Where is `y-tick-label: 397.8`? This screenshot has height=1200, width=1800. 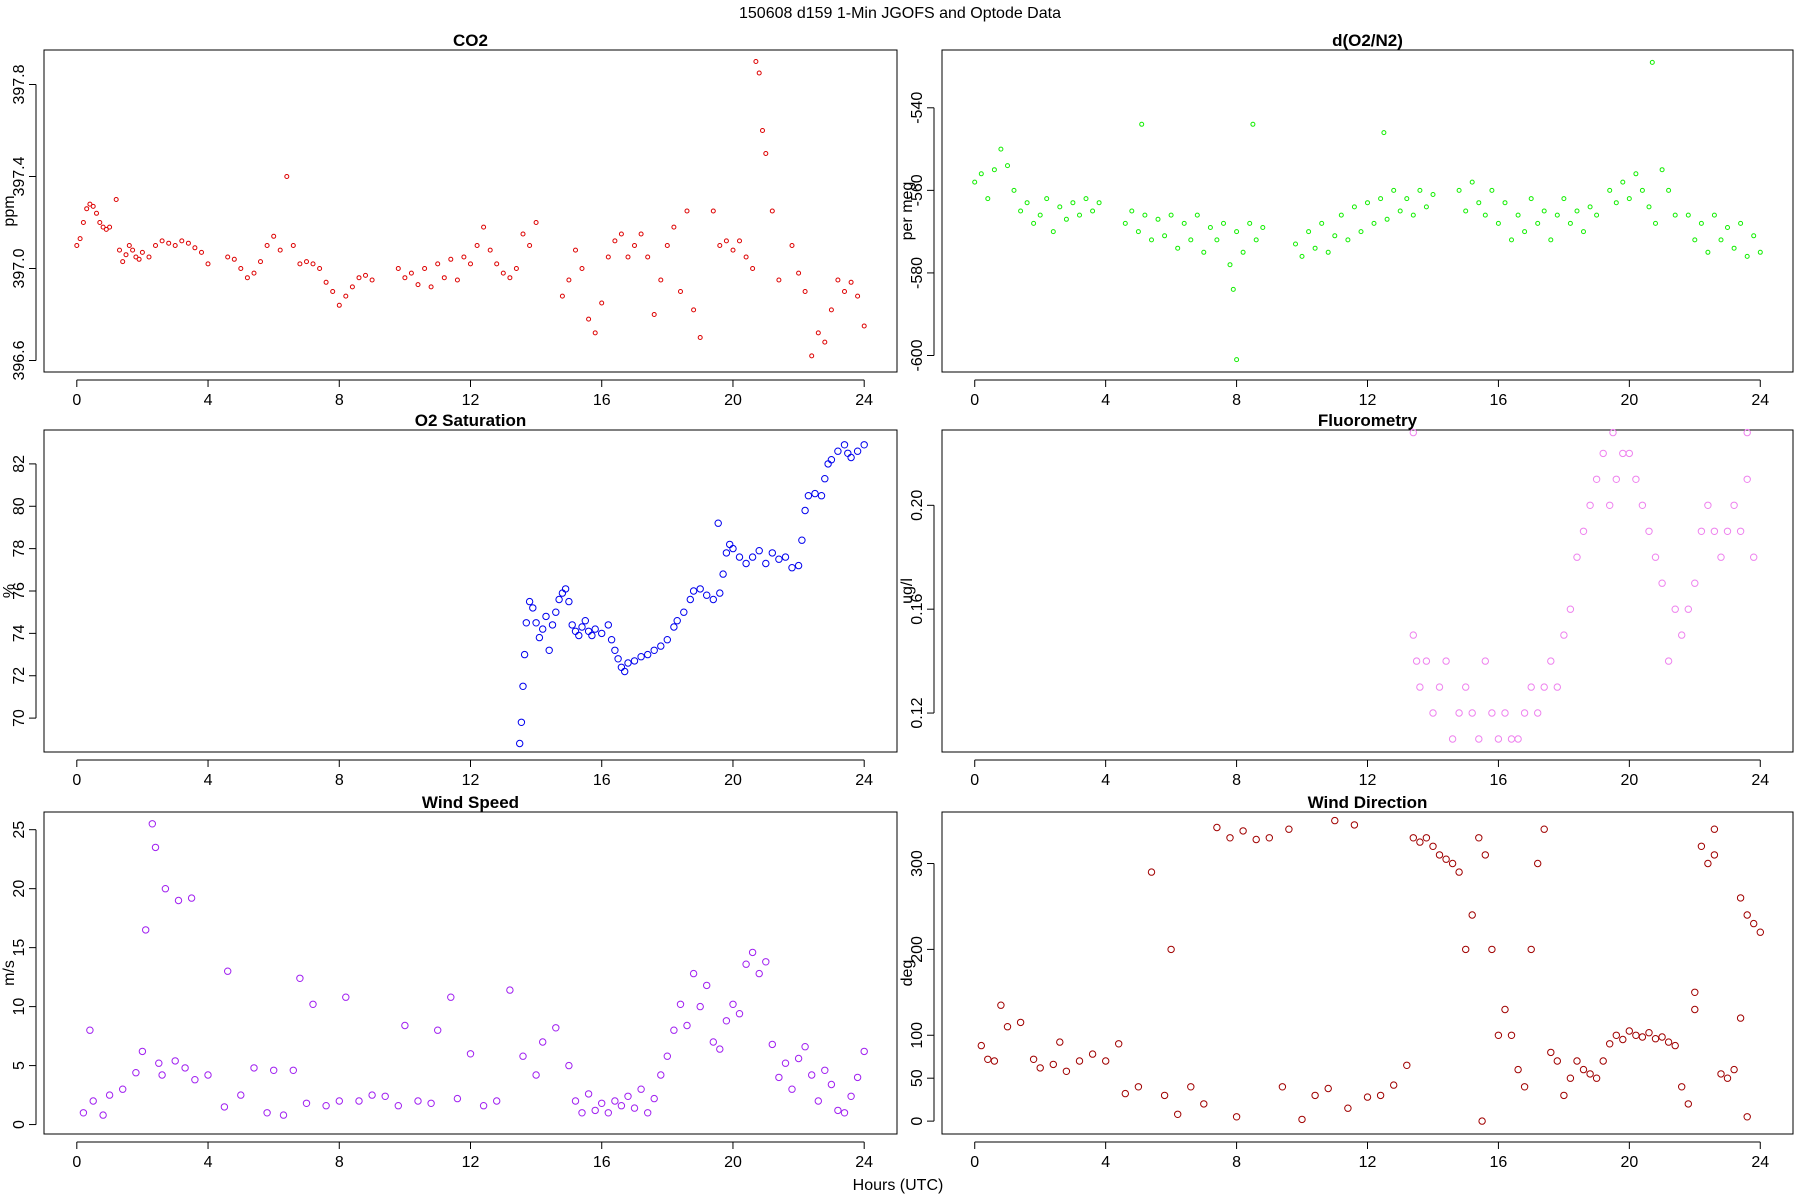 y-tick-label: 397.8 is located at coordinates (19, 84).